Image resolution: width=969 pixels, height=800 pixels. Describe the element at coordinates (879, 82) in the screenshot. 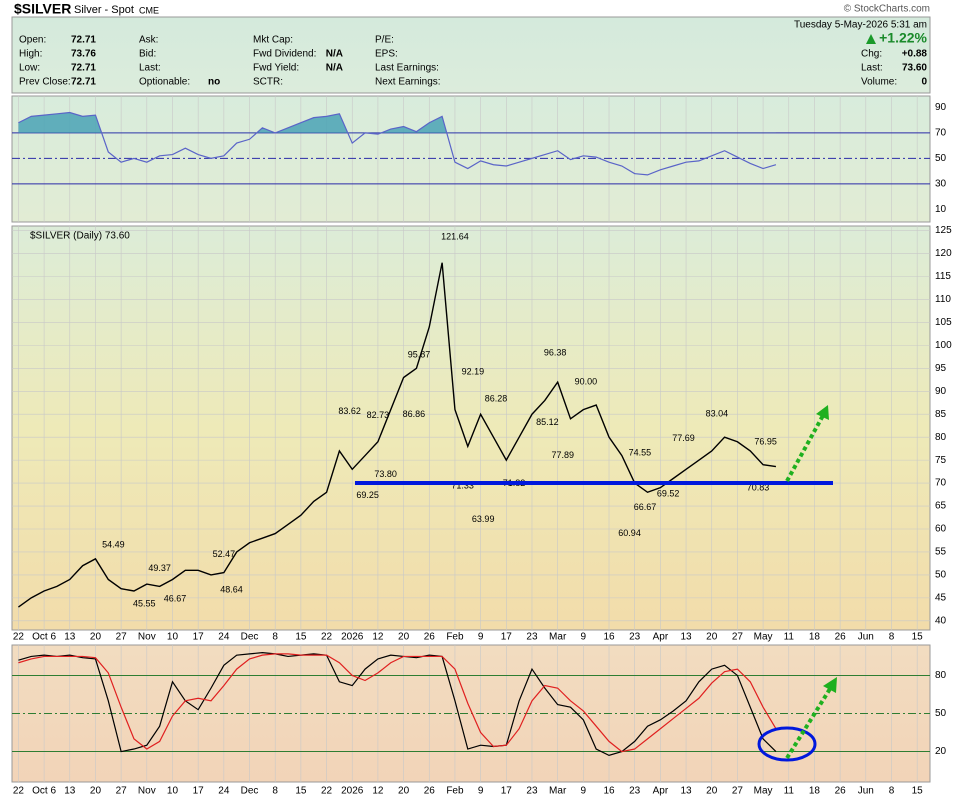

I see `field-label: Volume:` at that location.